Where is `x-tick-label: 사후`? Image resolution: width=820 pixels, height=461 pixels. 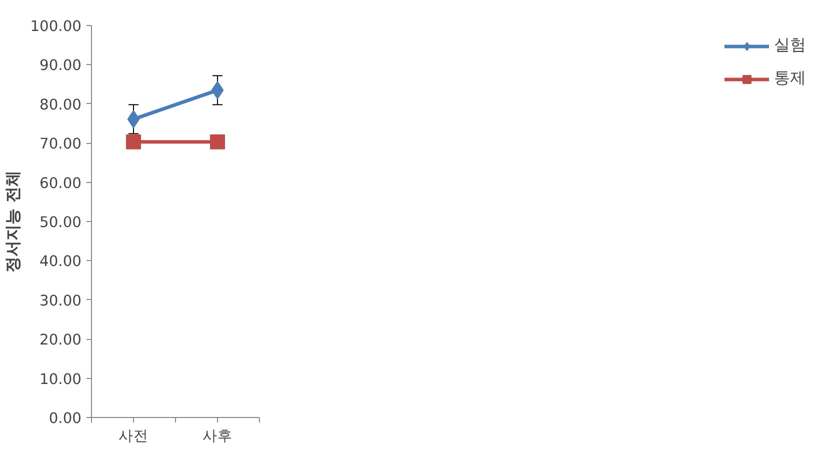 x-tick-label: 사후 is located at coordinates (217, 436).